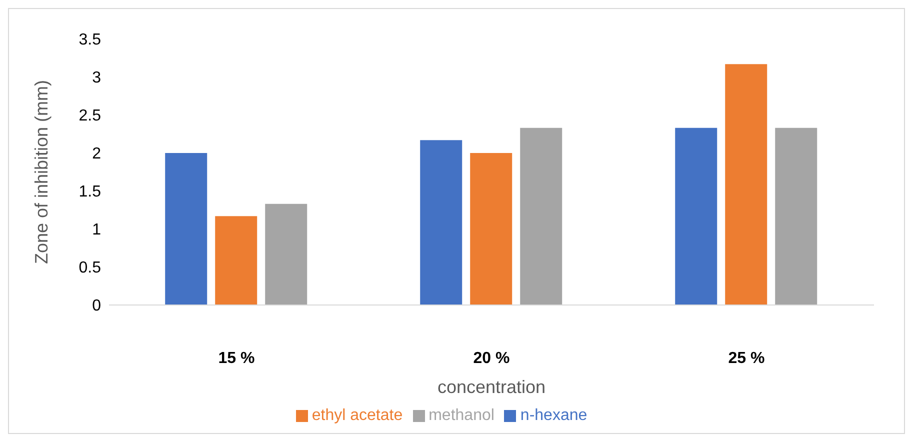 The width and height of the screenshot is (913, 442). I want to click on y-tick-label: 0, so click(97, 306).